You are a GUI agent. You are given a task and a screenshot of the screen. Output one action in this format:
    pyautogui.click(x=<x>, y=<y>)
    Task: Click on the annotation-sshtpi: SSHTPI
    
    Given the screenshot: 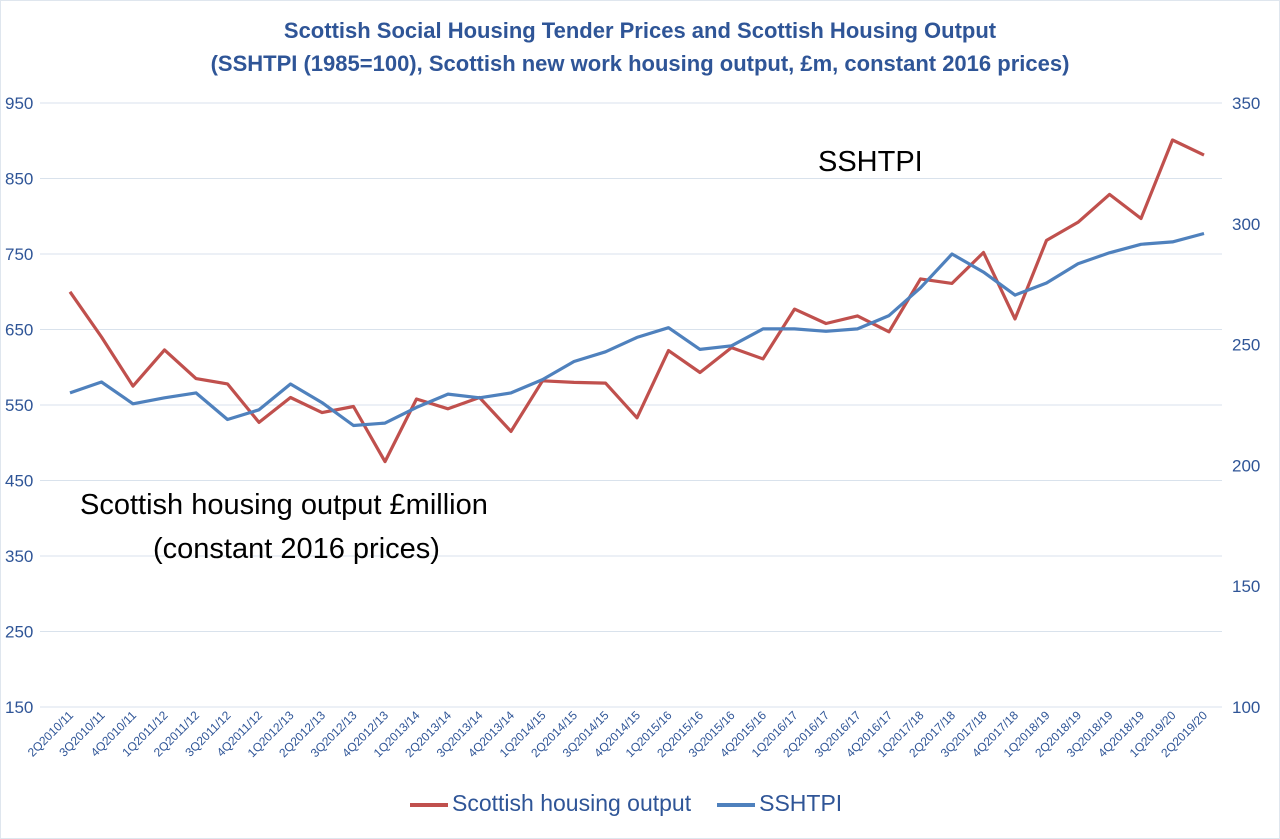 What is the action you would take?
    pyautogui.click(x=870, y=162)
    